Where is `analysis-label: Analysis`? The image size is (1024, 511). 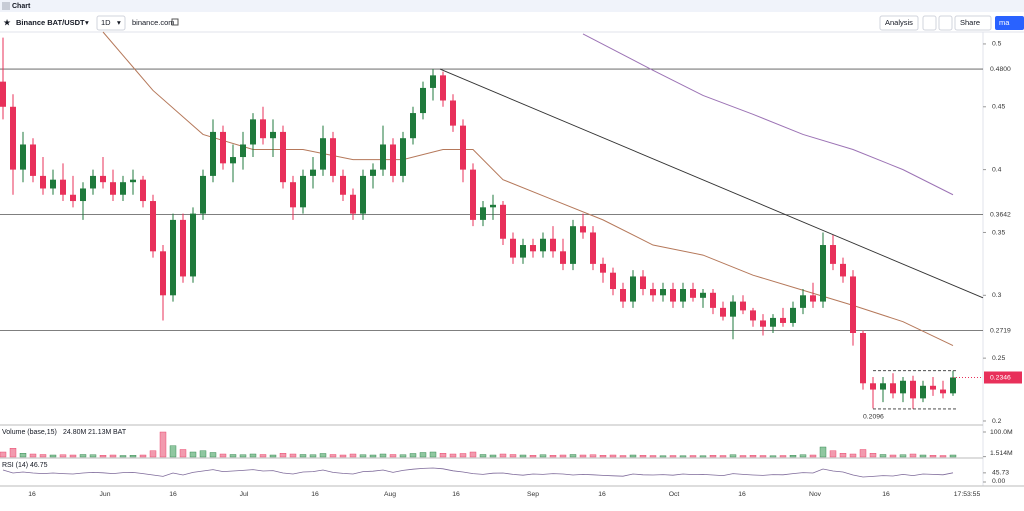
analysis-label: Analysis is located at coordinates (899, 22).